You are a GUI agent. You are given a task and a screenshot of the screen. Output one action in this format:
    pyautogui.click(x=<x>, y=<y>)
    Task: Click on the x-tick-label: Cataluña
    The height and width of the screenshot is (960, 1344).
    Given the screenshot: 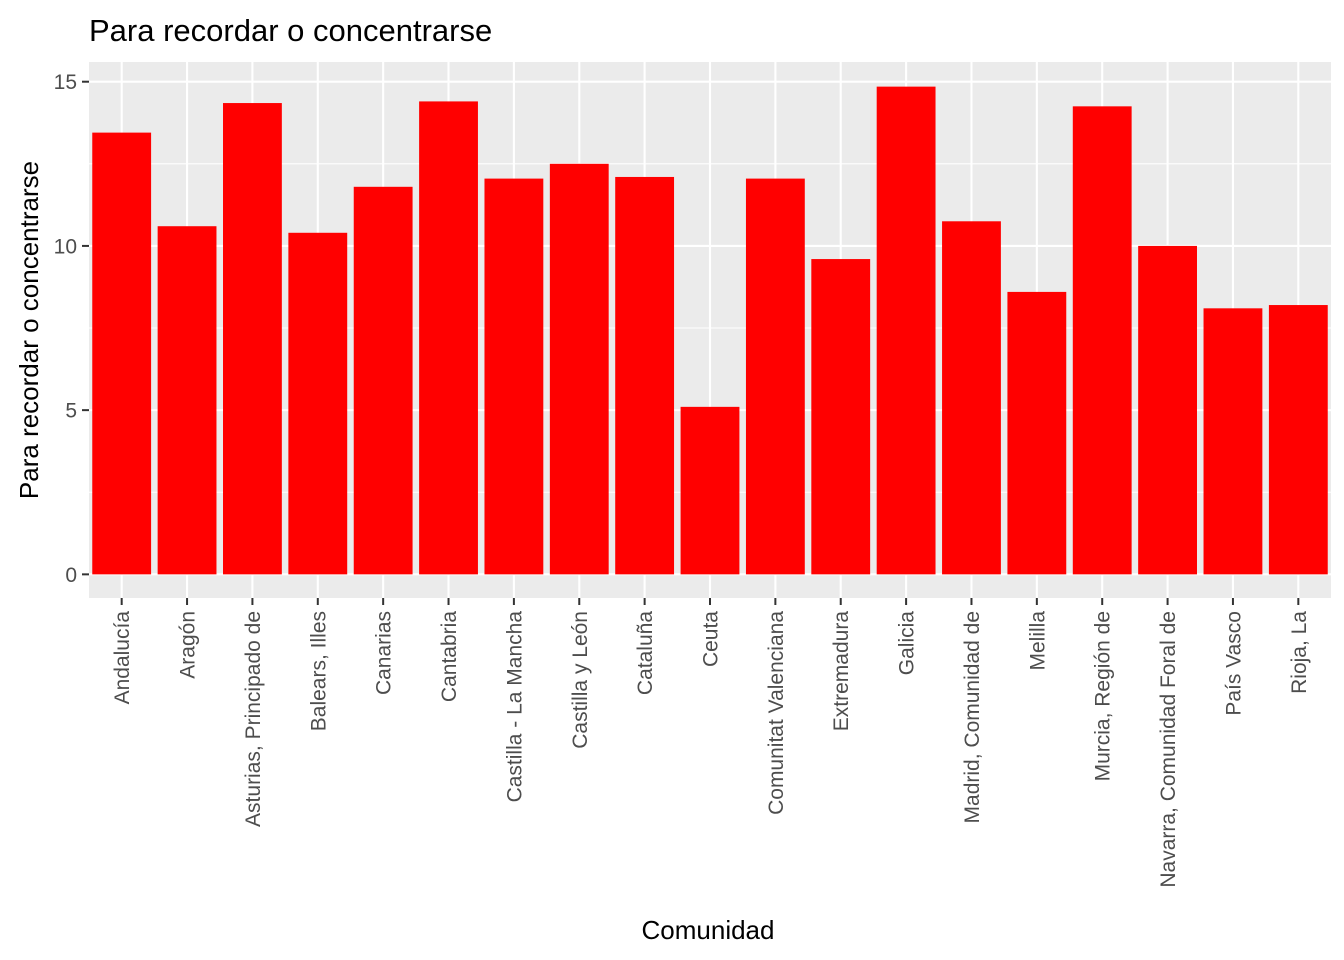 What is the action you would take?
    pyautogui.click(x=645, y=653)
    